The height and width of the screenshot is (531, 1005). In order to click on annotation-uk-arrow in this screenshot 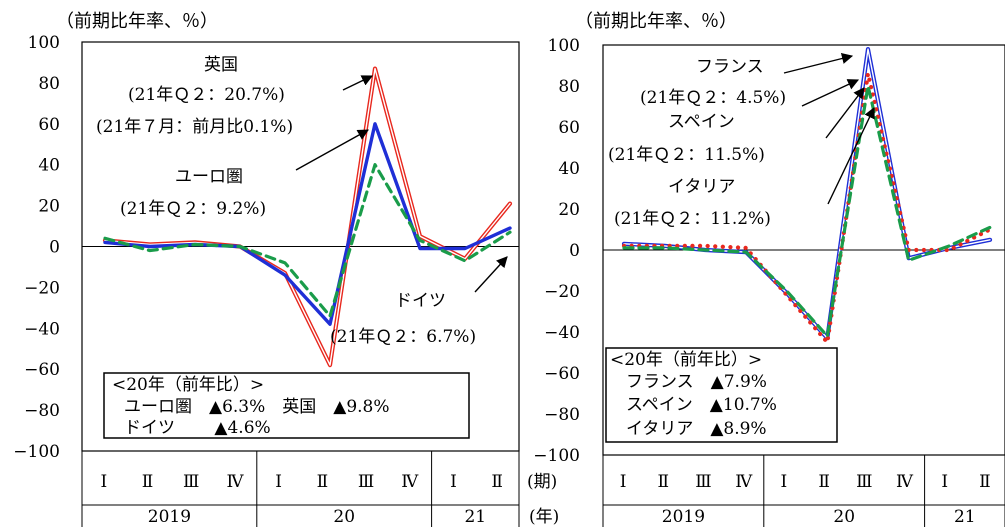, I will do `click(358, 83)`.